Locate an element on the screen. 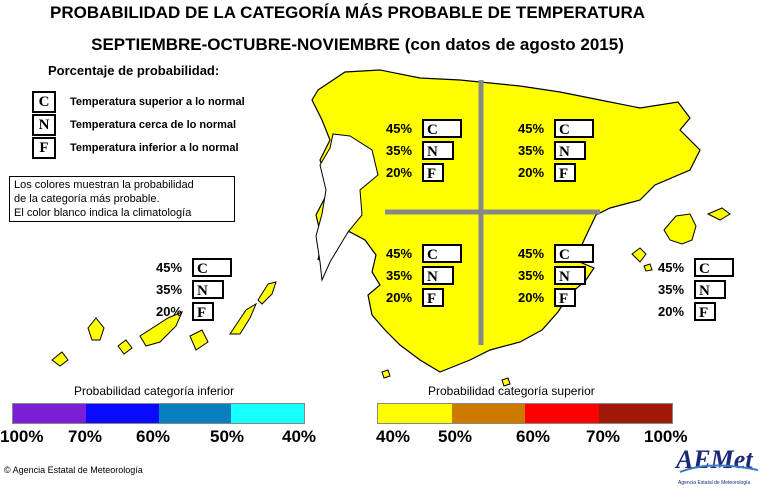 Image resolution: width=775 pixels, height=497 pixels. lower-colorbar is located at coordinates (158, 413).